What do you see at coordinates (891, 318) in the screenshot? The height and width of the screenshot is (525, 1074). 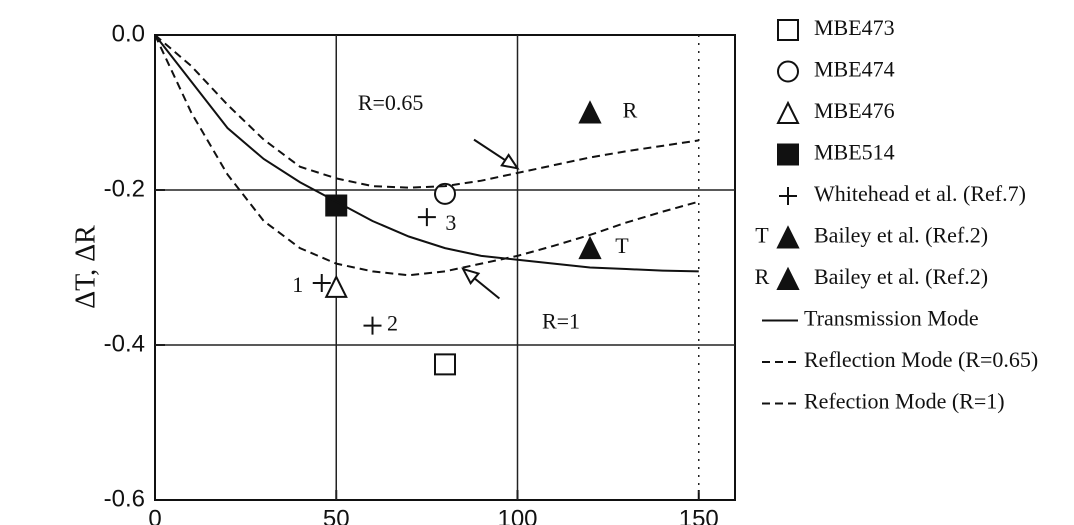 I see `legend-label: Transmission Mode` at bounding box center [891, 318].